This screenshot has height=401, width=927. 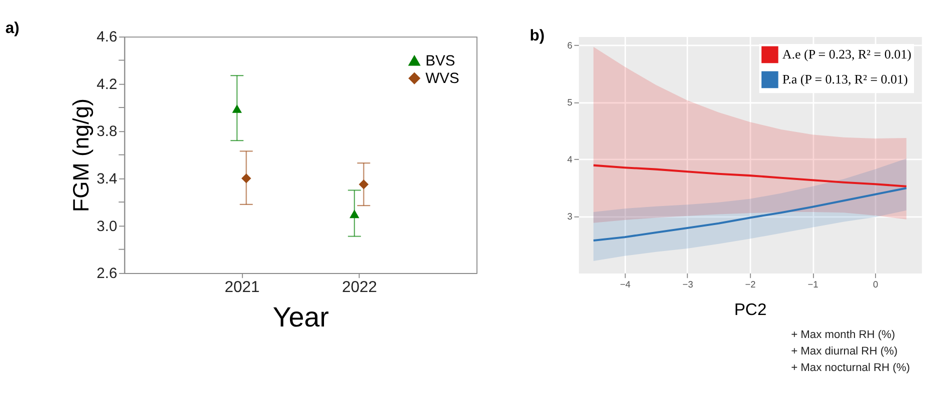 What do you see at coordinates (569, 216) in the screenshot?
I see `y-tick-label: 3` at bounding box center [569, 216].